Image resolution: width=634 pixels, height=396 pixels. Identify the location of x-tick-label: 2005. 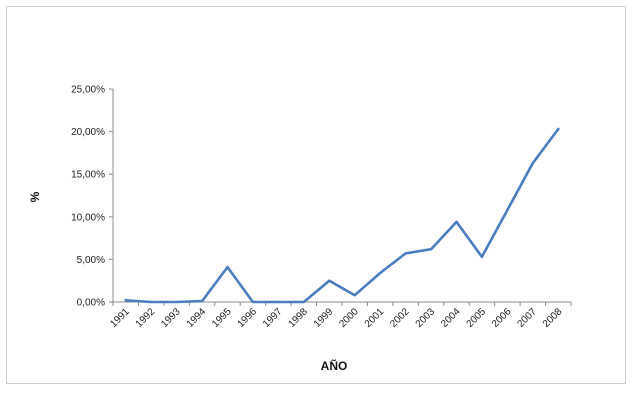
(477, 318).